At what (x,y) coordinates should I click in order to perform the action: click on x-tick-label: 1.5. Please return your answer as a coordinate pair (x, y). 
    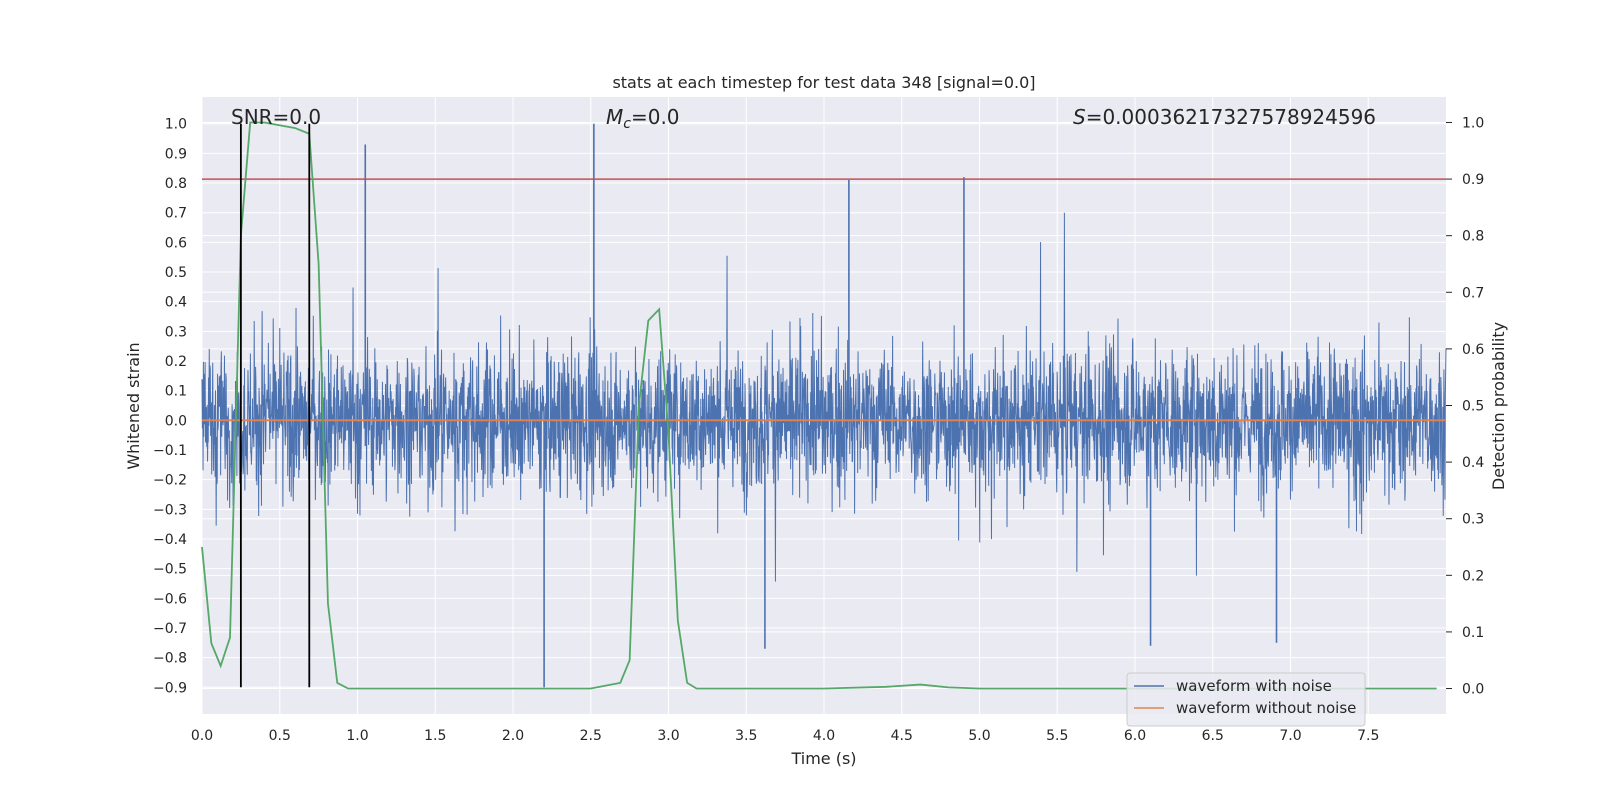
    Looking at the image, I should click on (435, 736).